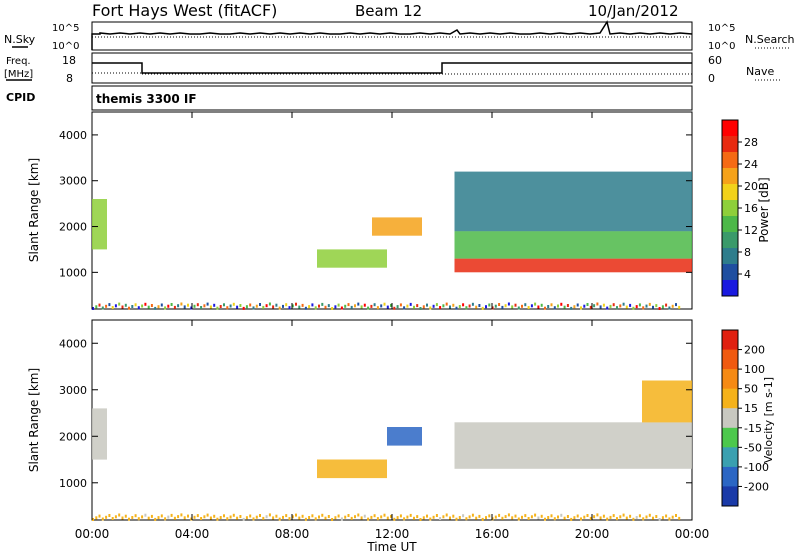 This screenshot has width=800, height=554. I want to click on mode-strip, so click(392, 98).